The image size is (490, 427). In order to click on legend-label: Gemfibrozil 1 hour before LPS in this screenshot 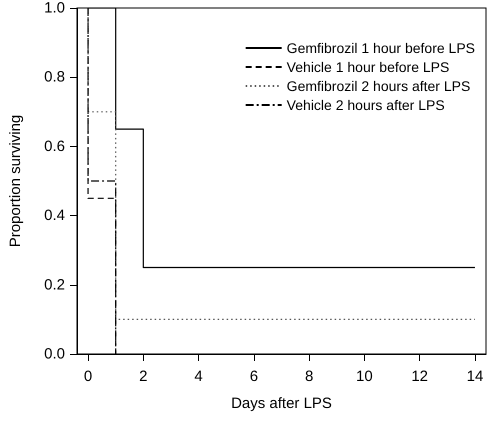, I will do `click(381, 48)`.